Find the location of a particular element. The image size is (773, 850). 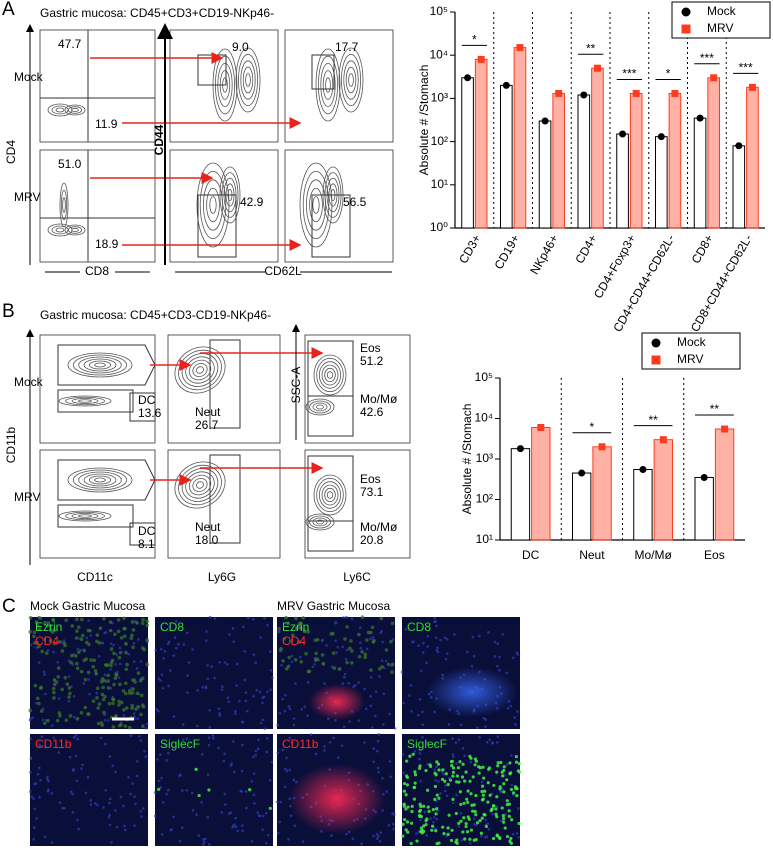

section-title: MRV Gastric Mucosa is located at coordinates (333, 606).